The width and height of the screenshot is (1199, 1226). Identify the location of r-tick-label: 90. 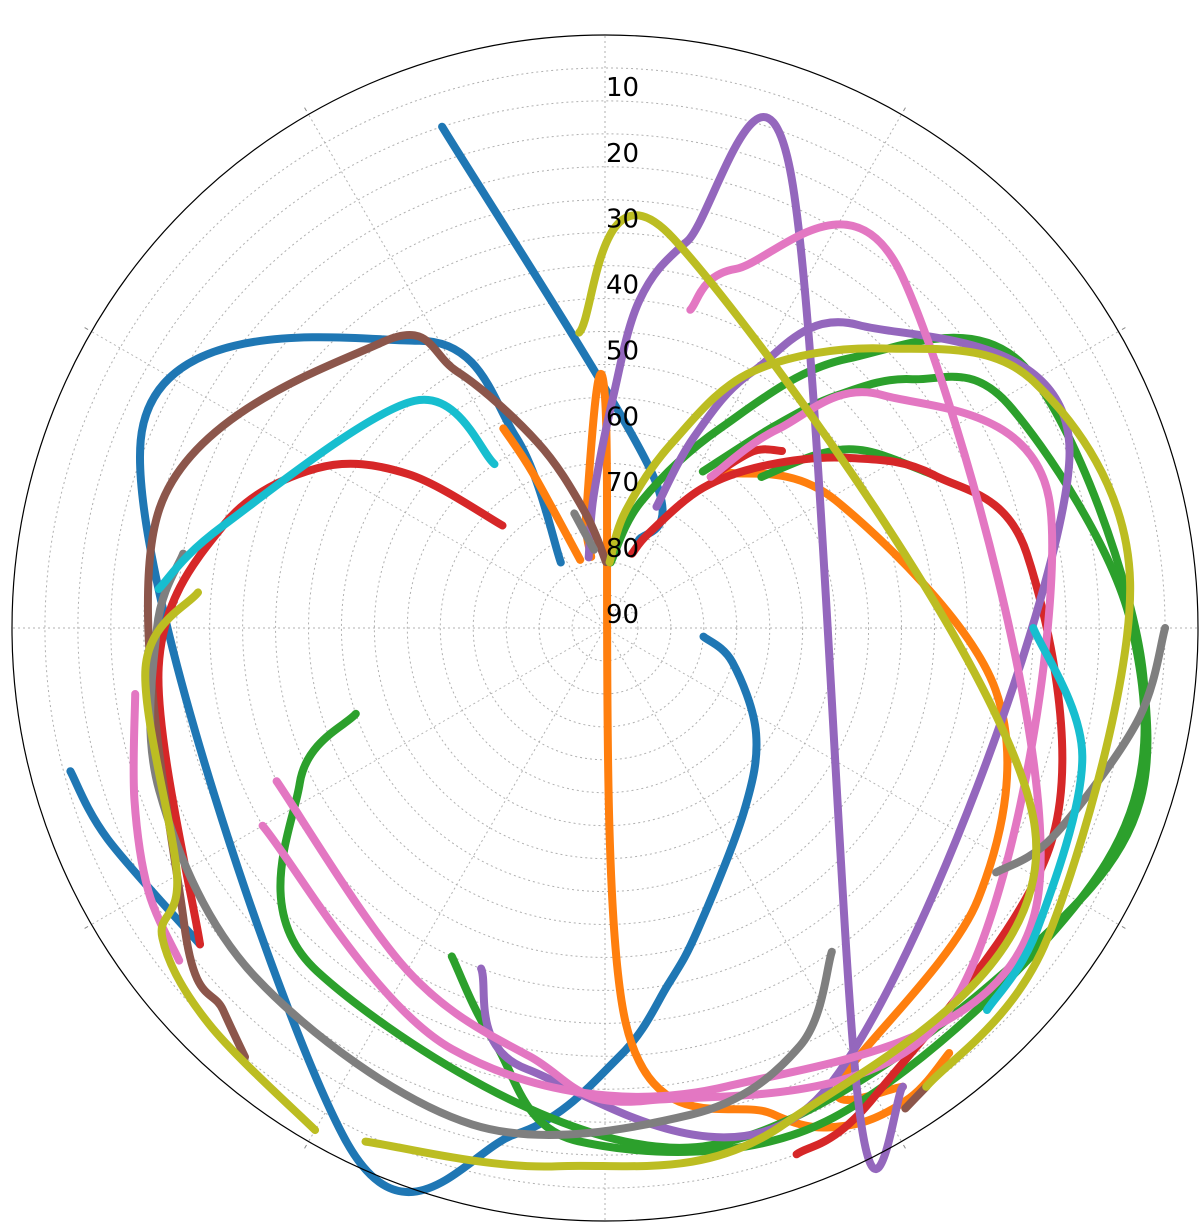
(622, 615).